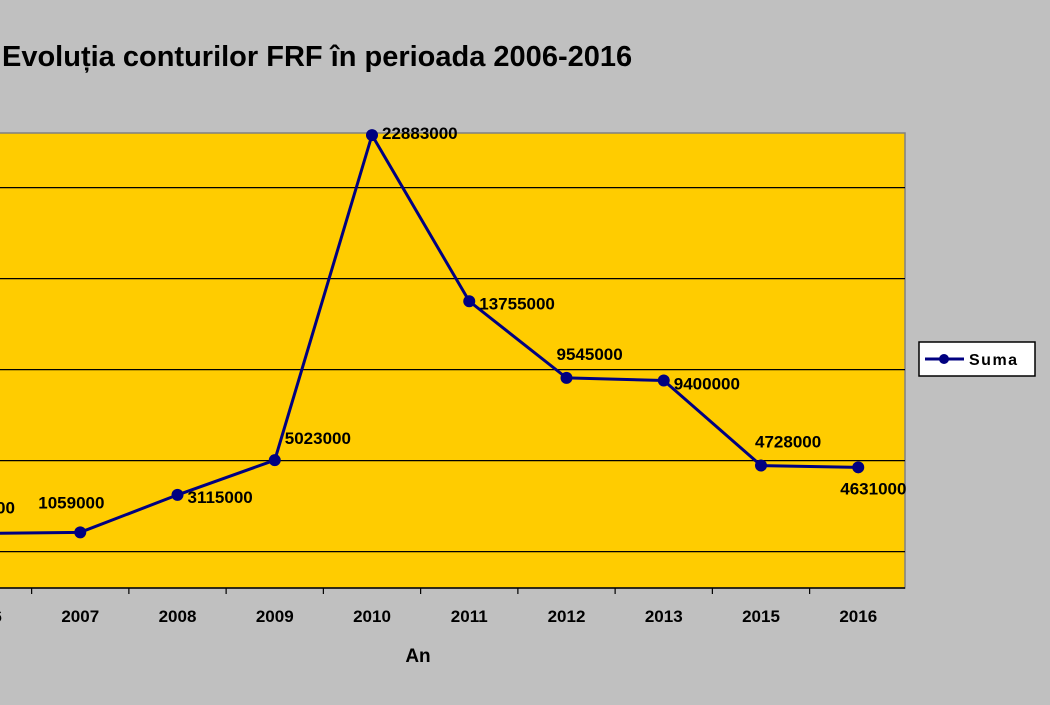 This screenshot has height=705, width=1050. I want to click on data-label: 5023000, so click(318, 438).